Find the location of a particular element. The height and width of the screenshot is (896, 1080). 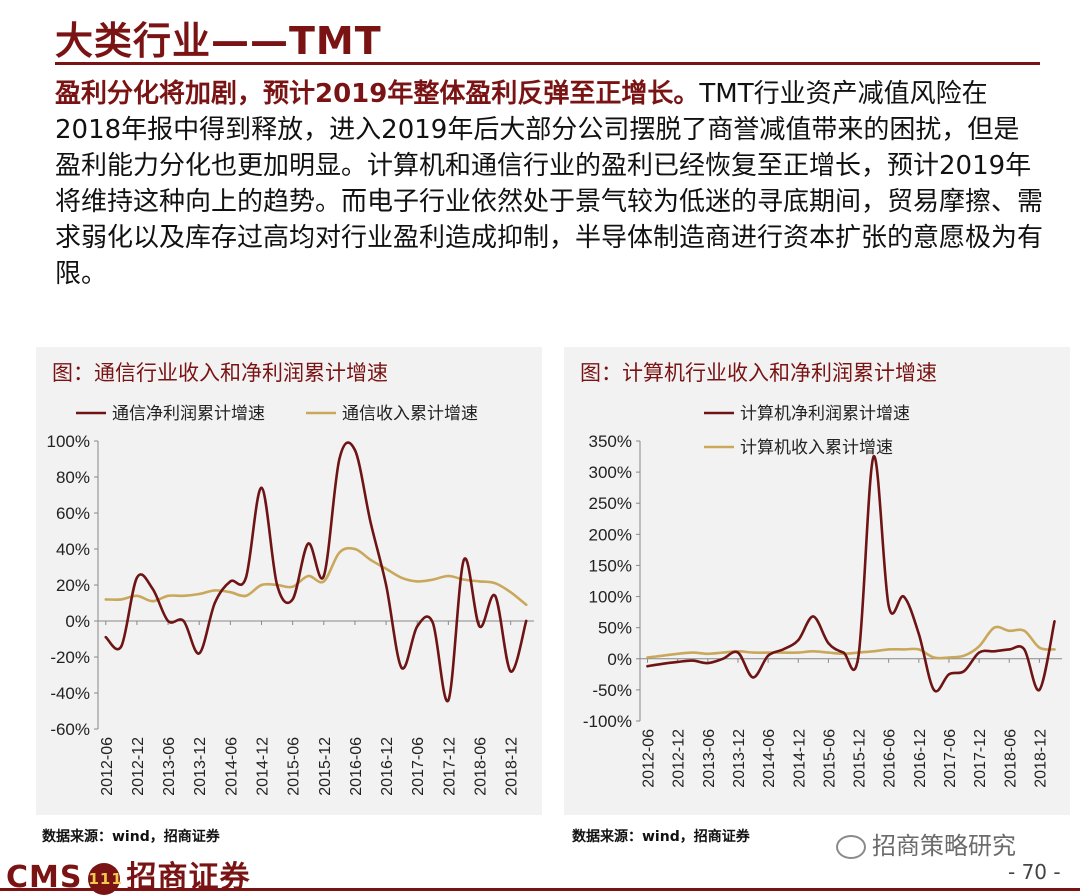

bottom-divider is located at coordinates (540, 889).